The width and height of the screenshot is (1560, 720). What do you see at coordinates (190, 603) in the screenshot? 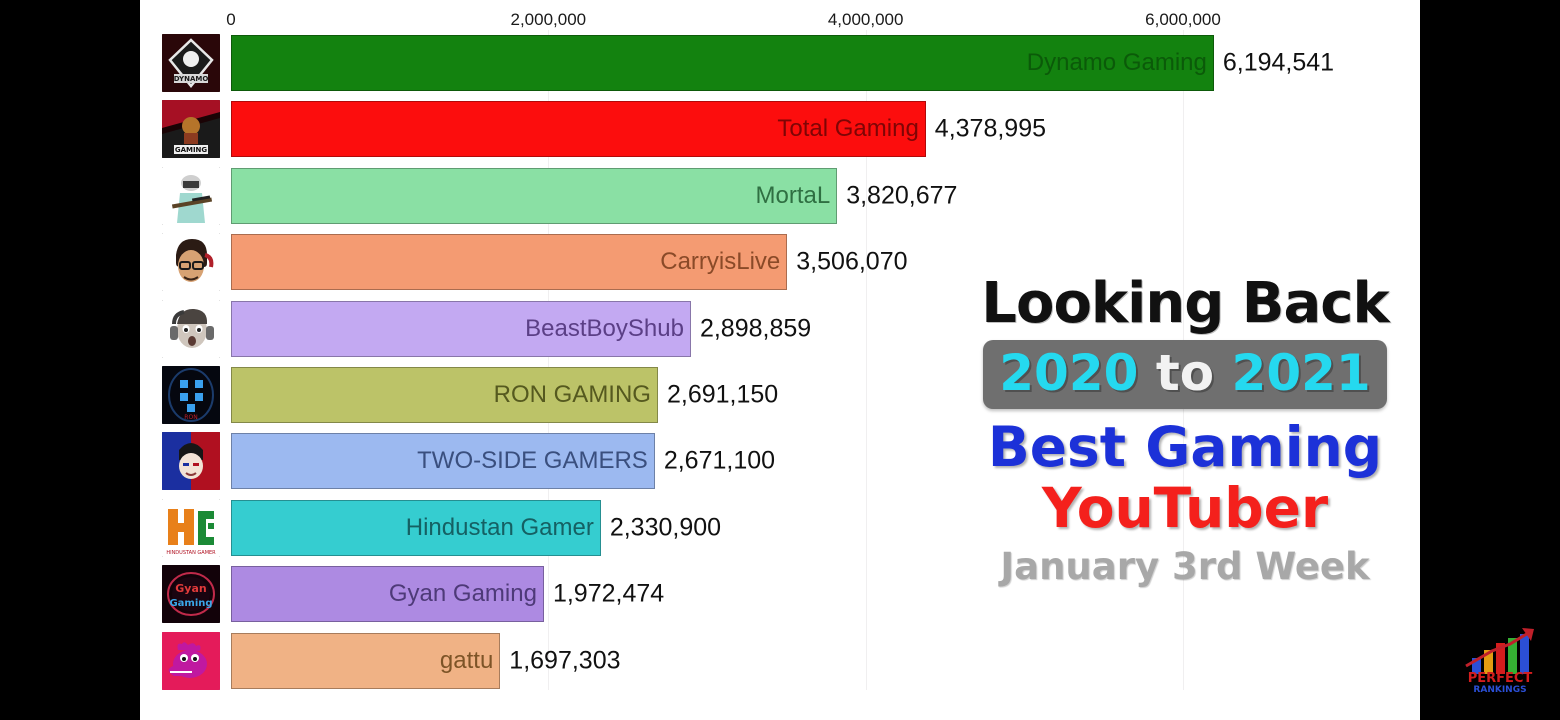
I see `svg-text: Gaming` at bounding box center [190, 603].